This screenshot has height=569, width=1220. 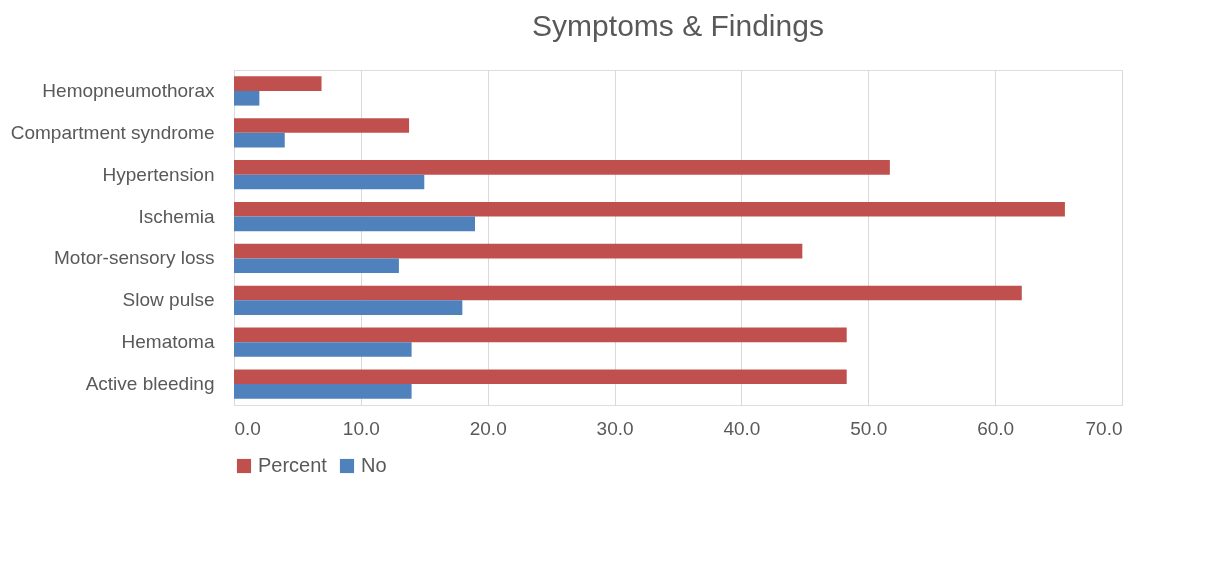 What do you see at coordinates (615, 428) in the screenshot?
I see `x-tick-label: 30.0` at bounding box center [615, 428].